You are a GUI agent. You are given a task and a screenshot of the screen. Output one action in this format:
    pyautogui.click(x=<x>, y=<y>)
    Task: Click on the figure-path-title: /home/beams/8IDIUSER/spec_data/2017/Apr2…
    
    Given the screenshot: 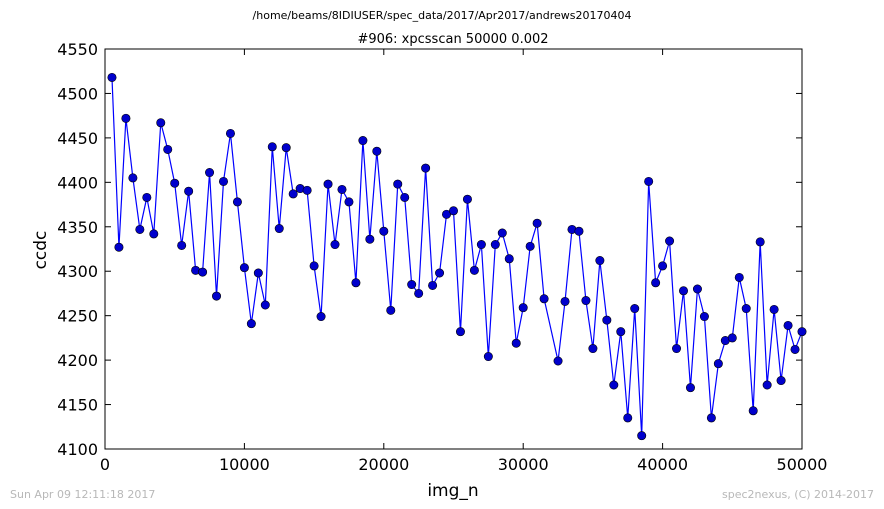 What is the action you would take?
    pyautogui.click(x=442, y=15)
    